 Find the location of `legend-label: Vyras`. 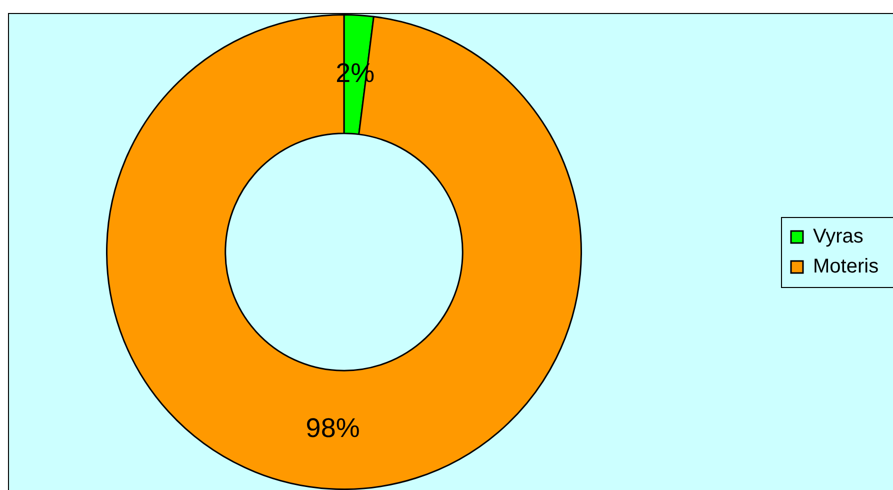

legend-label: Vyras is located at coordinates (838, 237).